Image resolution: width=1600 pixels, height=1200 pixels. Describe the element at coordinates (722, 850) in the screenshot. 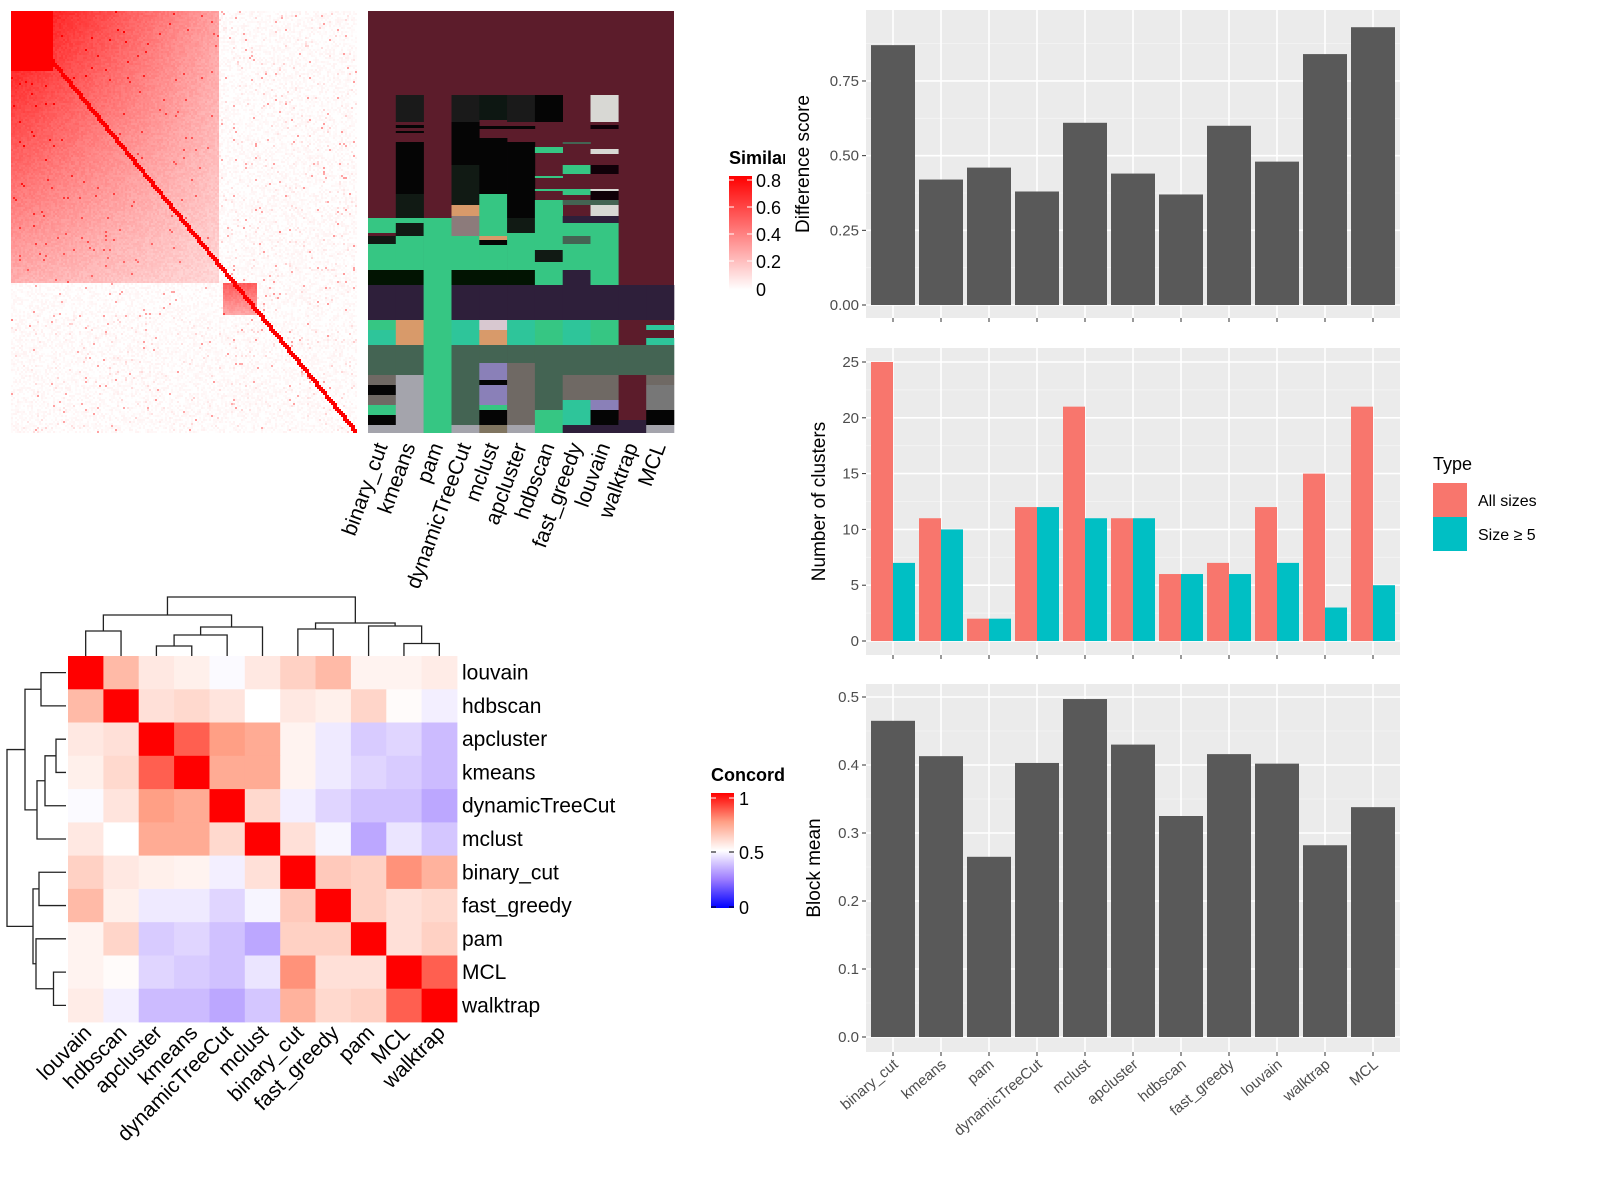

I see `concordance-colorbar` at that location.